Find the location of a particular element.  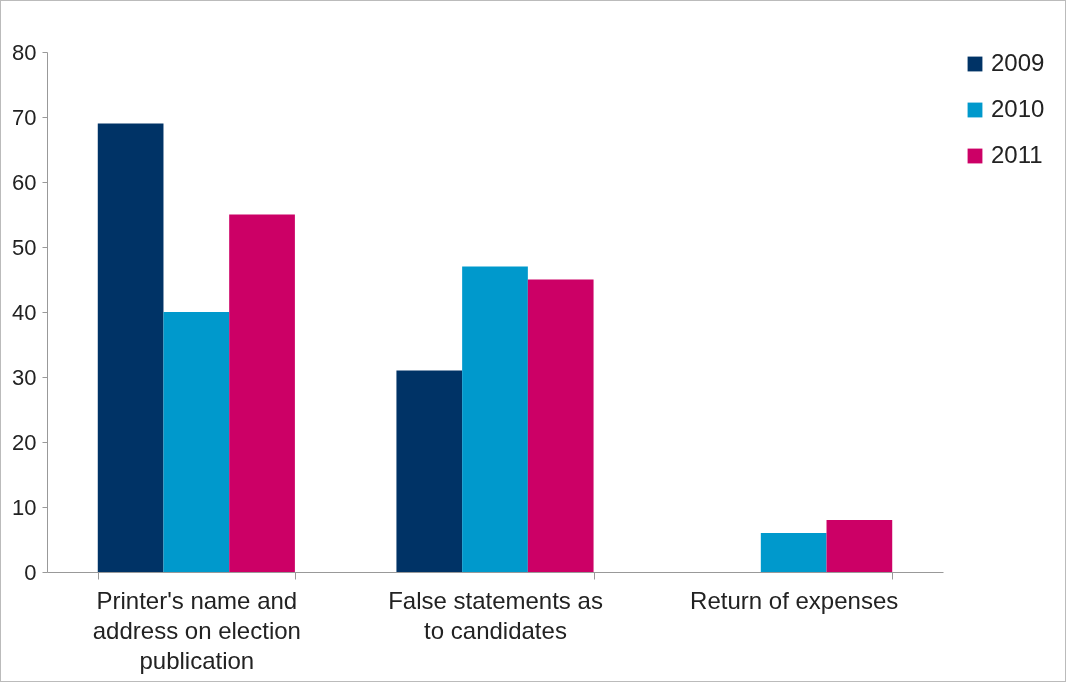

y-tick-label: 60 is located at coordinates (24, 182).